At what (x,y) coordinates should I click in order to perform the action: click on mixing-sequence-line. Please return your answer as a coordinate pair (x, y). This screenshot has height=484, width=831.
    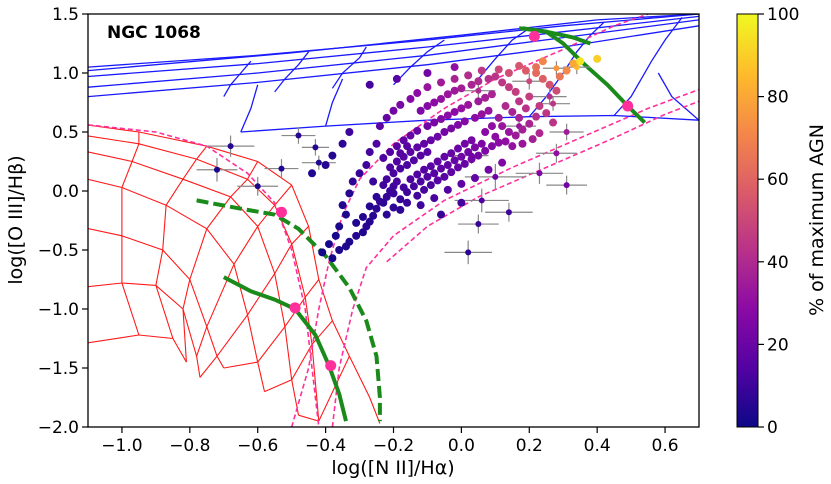
    Looking at the image, I should click on (289, 310).